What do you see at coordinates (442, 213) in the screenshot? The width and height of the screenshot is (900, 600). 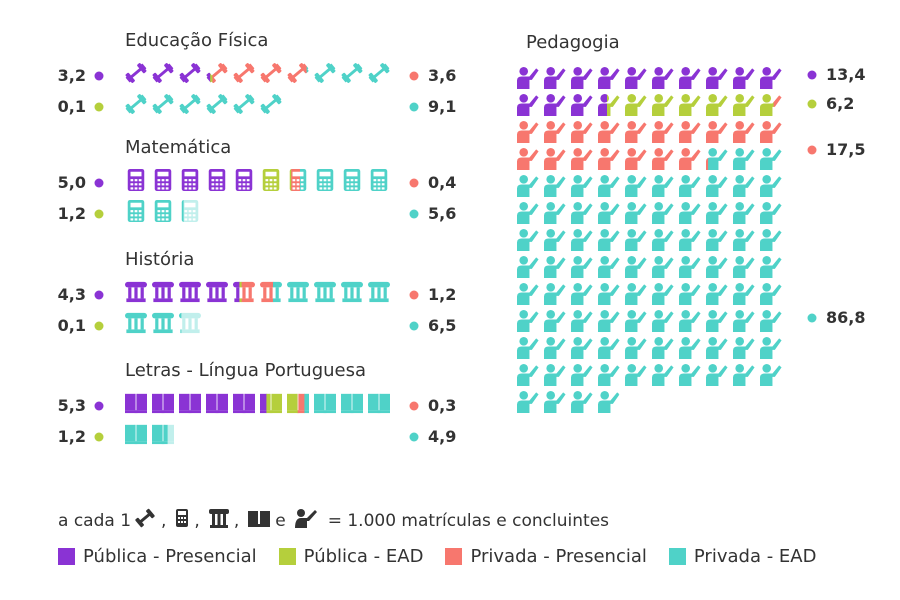 I see `value-label: 5,6` at bounding box center [442, 213].